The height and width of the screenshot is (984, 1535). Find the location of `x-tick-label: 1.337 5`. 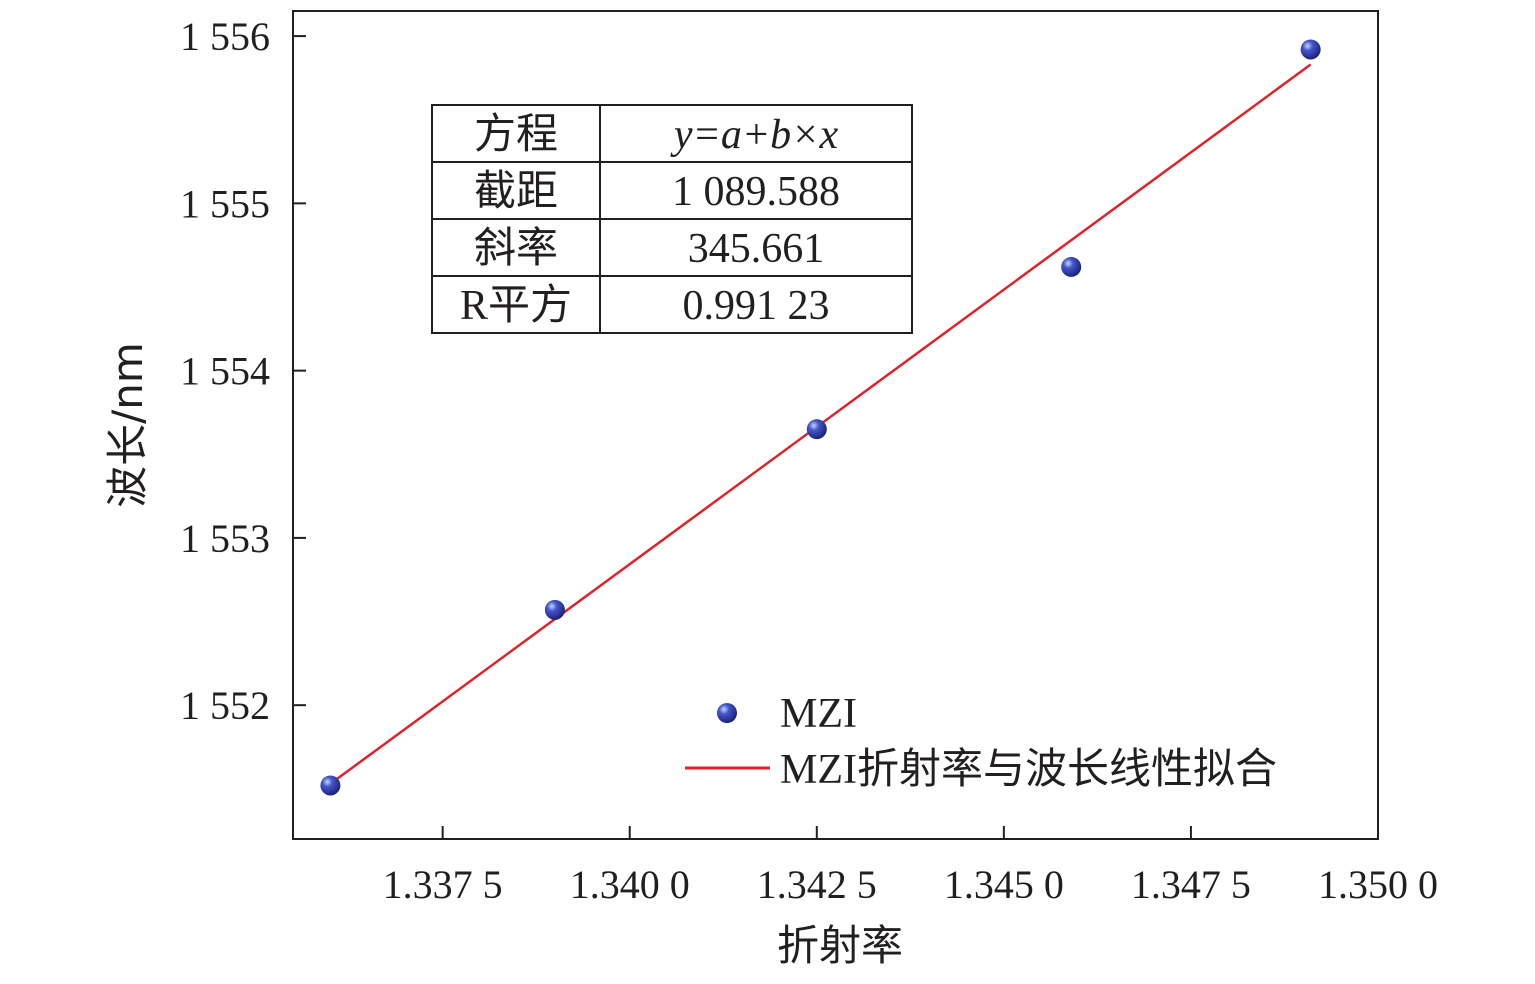

x-tick-label: 1.337 5 is located at coordinates (443, 884).